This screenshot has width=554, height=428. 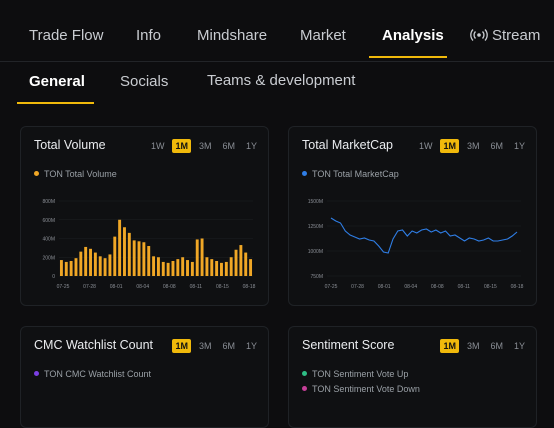 What do you see at coordinates (55, 103) in the screenshot?
I see `active-subtab-indicator` at bounding box center [55, 103].